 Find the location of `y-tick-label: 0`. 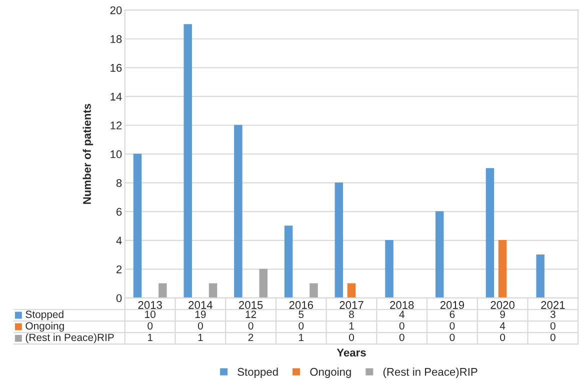

y-tick-label: 0 is located at coordinates (119, 298).